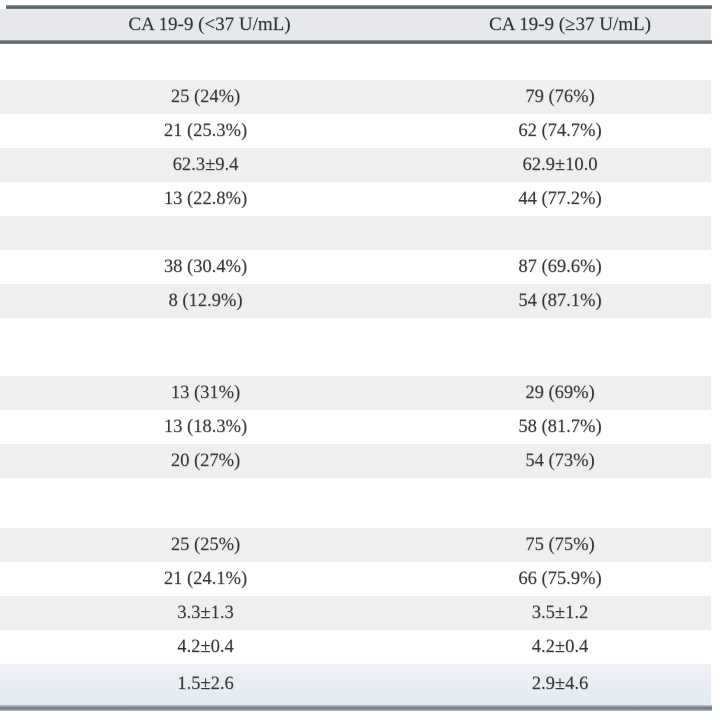 The image size is (720, 720). I want to click on table-row: 1.5±2.6 2.9±4.6, so click(355, 684).